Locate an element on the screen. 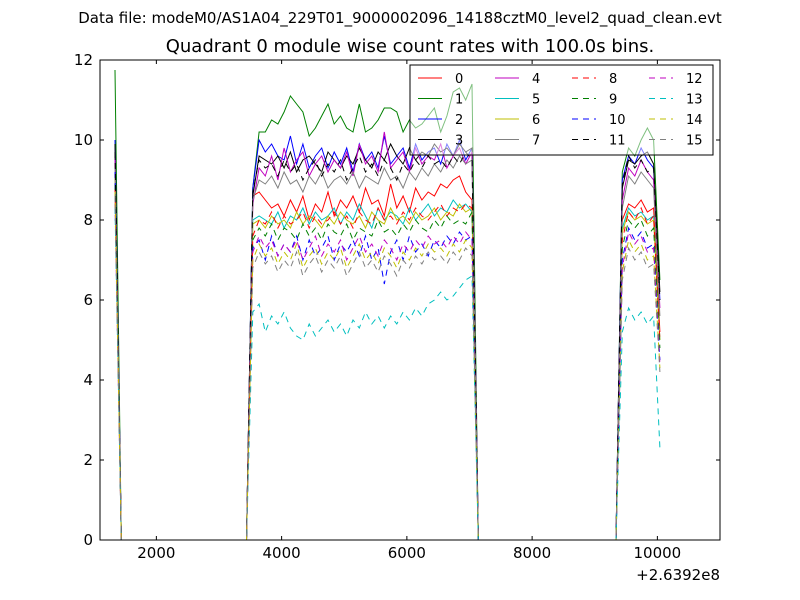 This screenshot has width=800, height=600. legend-label-3: 3 is located at coordinates (459, 141).